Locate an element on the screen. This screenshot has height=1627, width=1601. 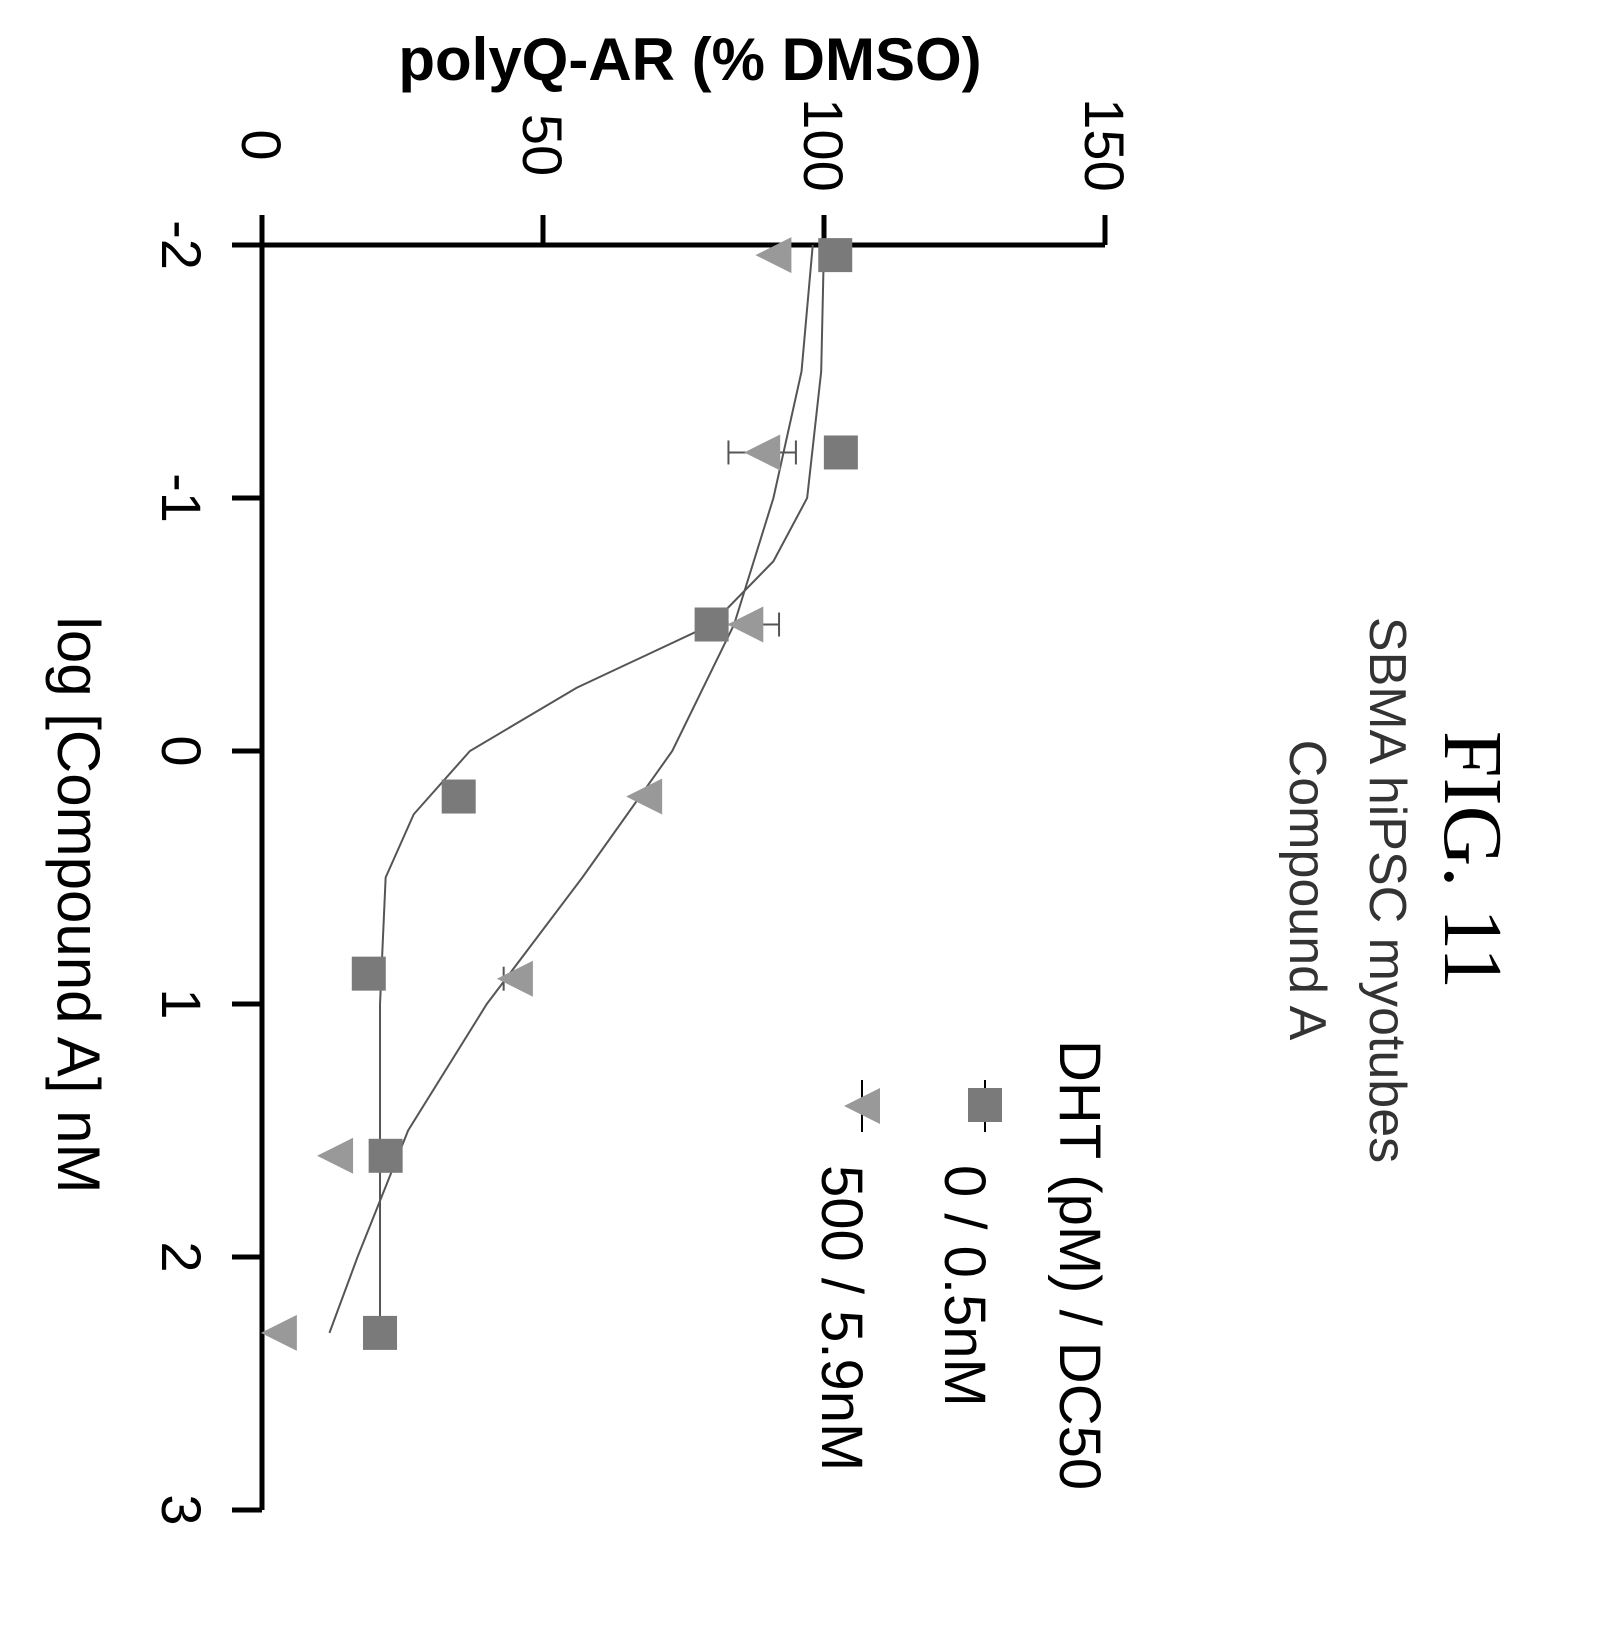
legend-title: DHT (pM) / DC50 is located at coordinates (1079, 1265).